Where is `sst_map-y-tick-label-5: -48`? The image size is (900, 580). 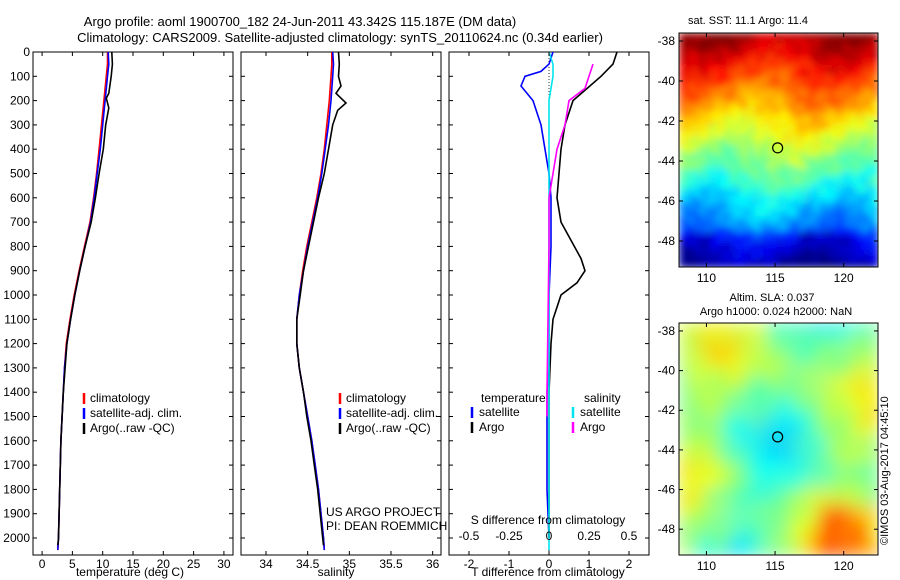
sst_map-y-tick-label-5: -48 is located at coordinates (667, 241).